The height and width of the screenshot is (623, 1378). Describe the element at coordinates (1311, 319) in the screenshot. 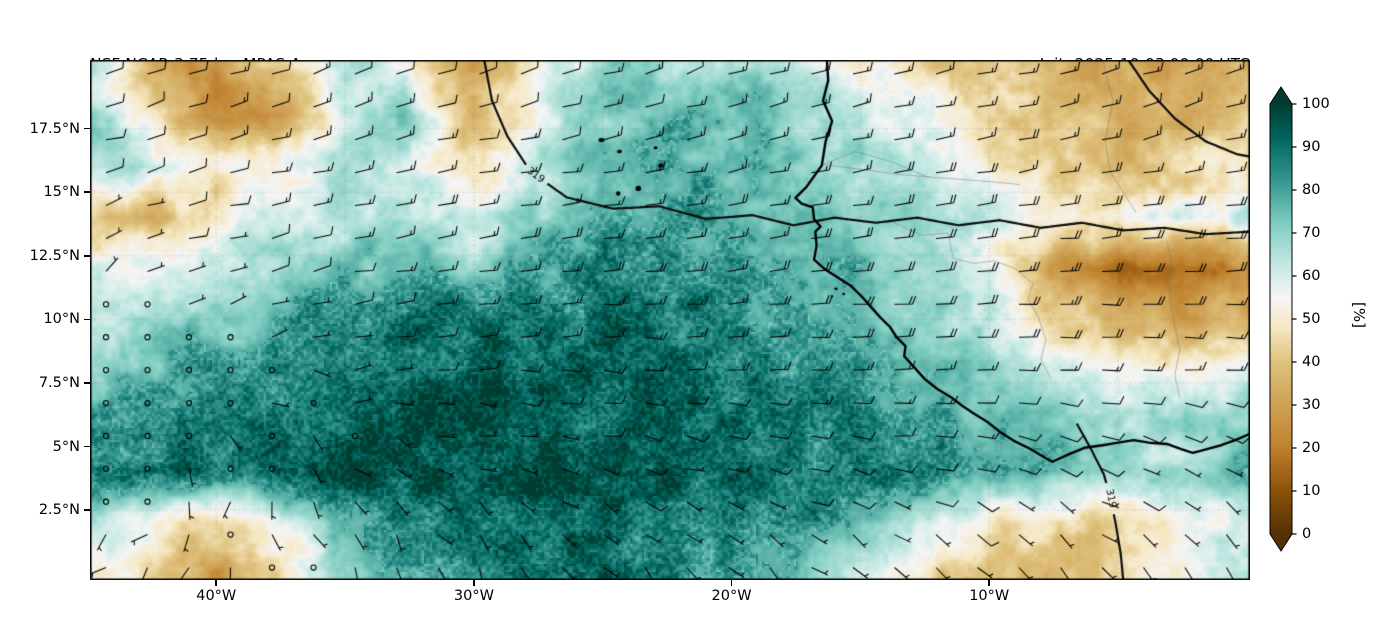

I see `colorbar-tick-label: 50` at that location.